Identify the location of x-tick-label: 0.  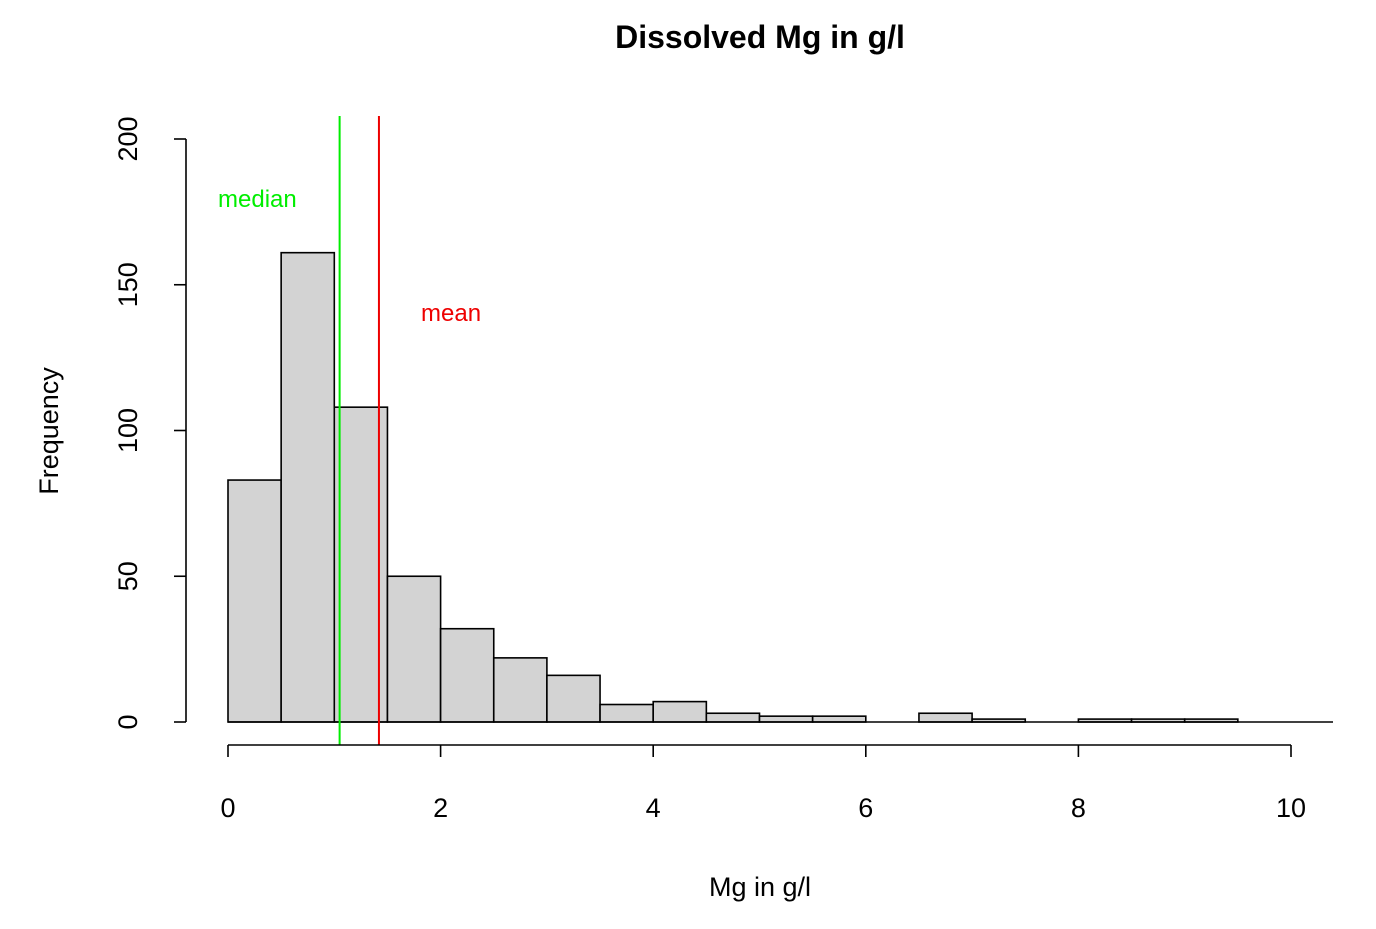
(227, 808).